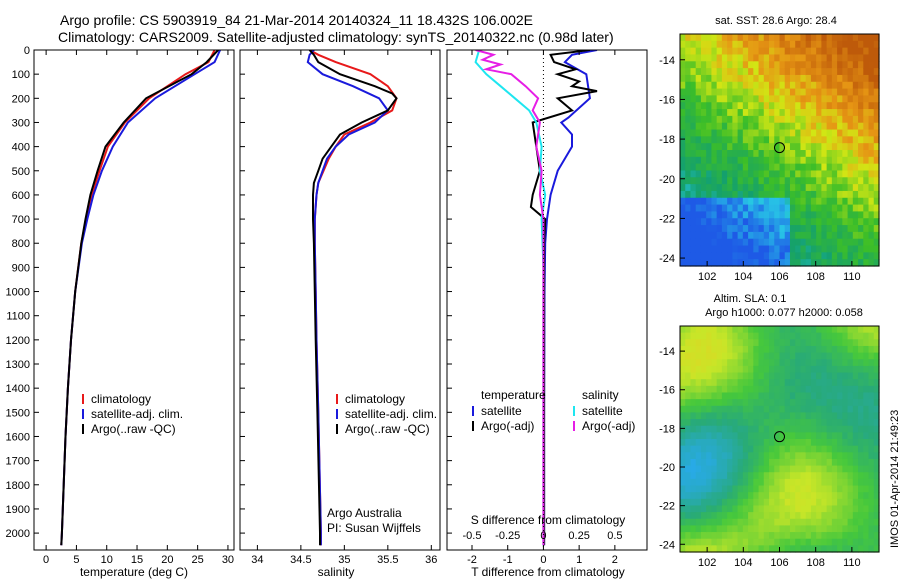  What do you see at coordinates (27, 51) in the screenshot?
I see `temperature-ytick-label: 0` at bounding box center [27, 51].